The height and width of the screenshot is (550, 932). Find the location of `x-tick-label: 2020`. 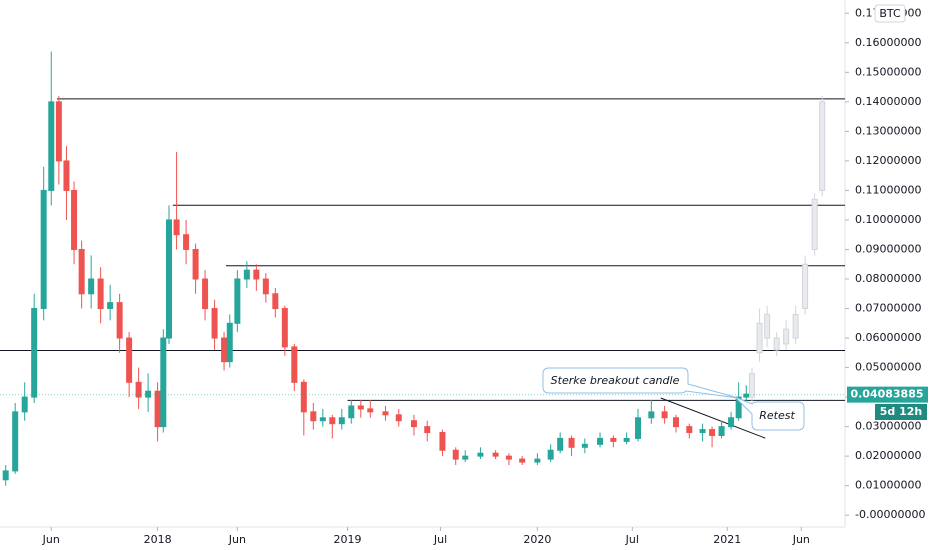

x-tick-label: 2020 is located at coordinates (537, 539).